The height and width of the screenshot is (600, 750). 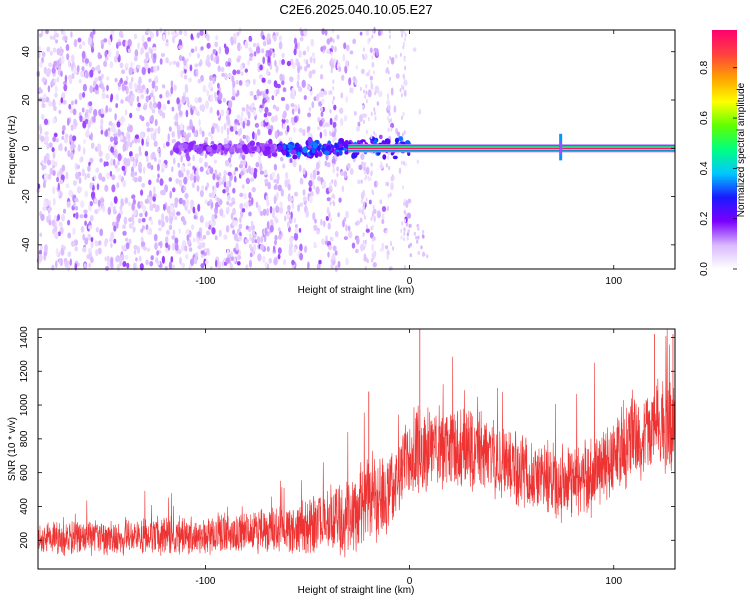 I want to click on snr-x-tick-label: 100, so click(x=613, y=581).